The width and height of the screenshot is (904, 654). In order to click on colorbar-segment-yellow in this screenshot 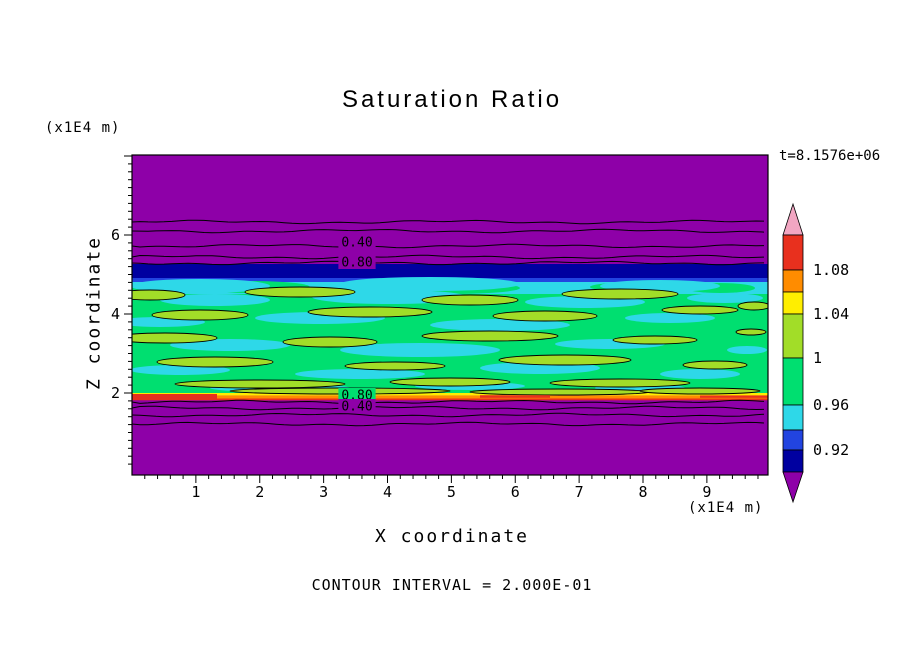, I will do `click(793, 303)`.